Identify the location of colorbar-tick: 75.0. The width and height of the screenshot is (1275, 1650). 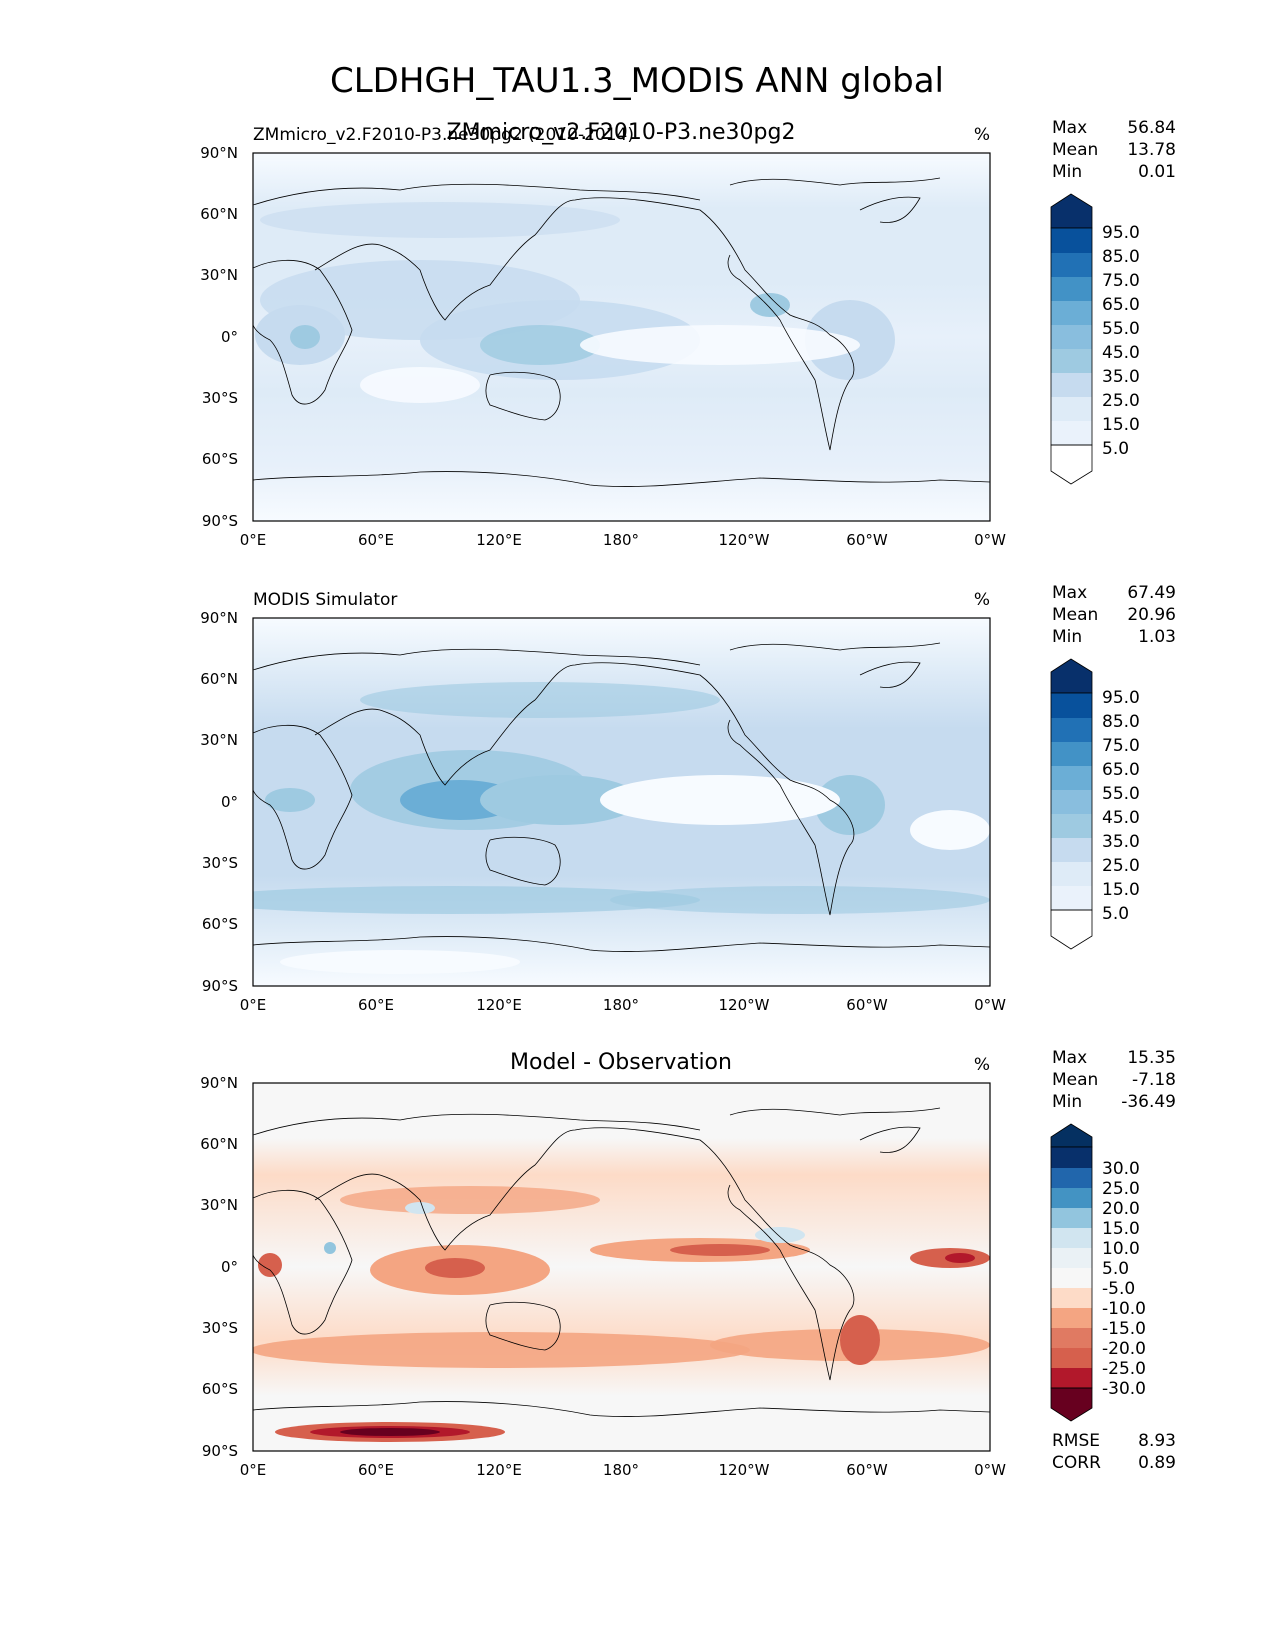
(1121, 746).